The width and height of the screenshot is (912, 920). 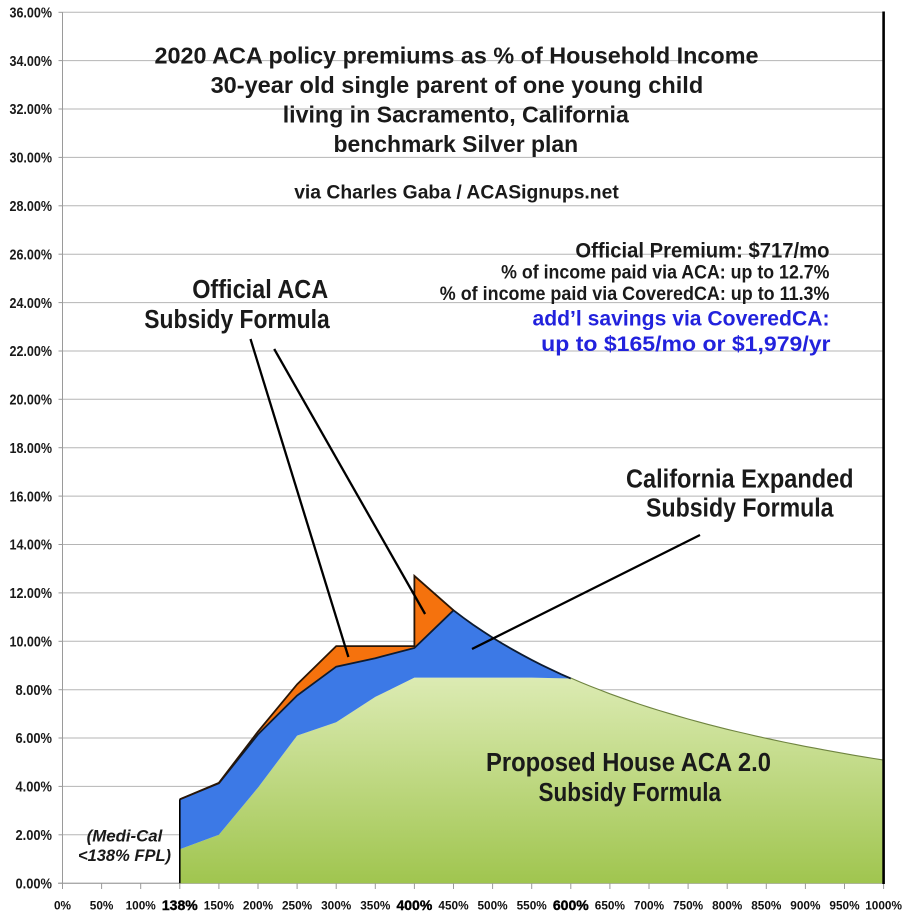 I want to click on svg-text: 900%, so click(x=805, y=906).